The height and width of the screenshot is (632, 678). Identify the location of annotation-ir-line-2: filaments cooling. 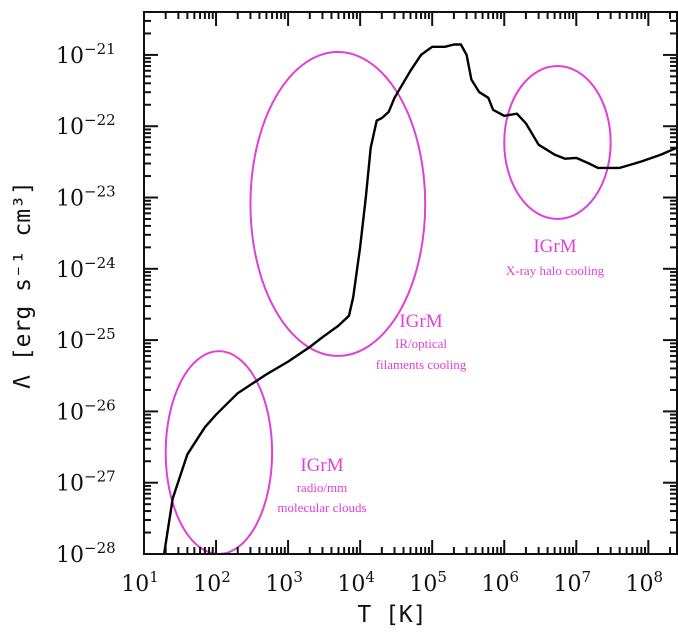
(421, 364).